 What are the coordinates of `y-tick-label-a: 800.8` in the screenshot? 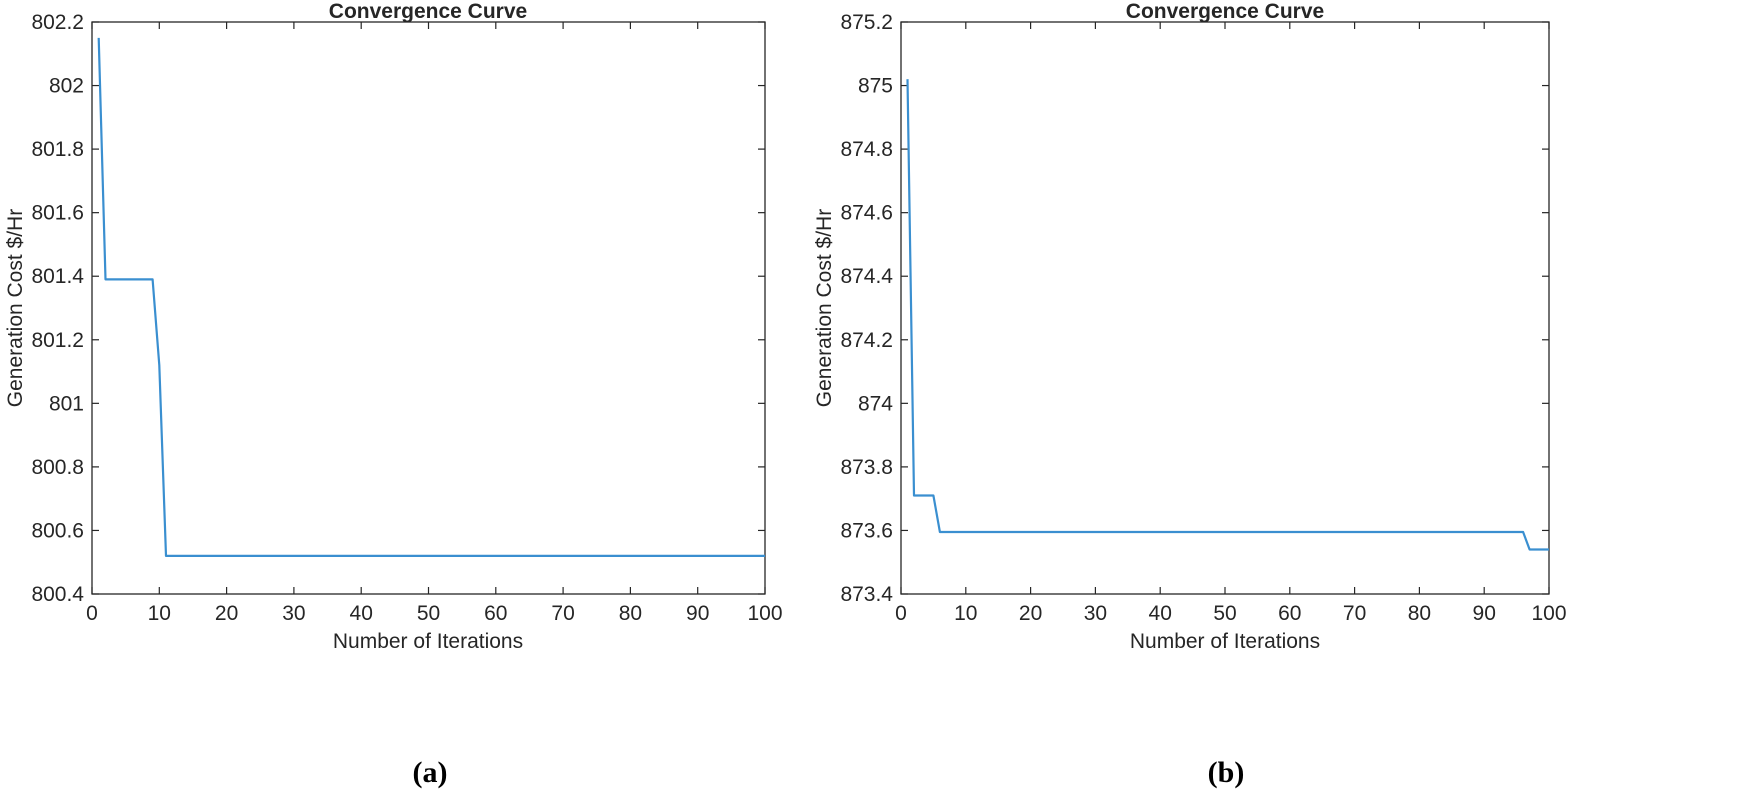 It's located at (57, 467).